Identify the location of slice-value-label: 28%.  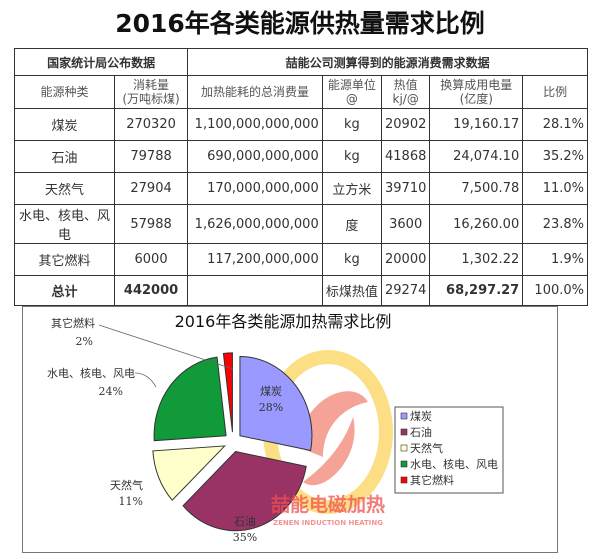
(271, 407).